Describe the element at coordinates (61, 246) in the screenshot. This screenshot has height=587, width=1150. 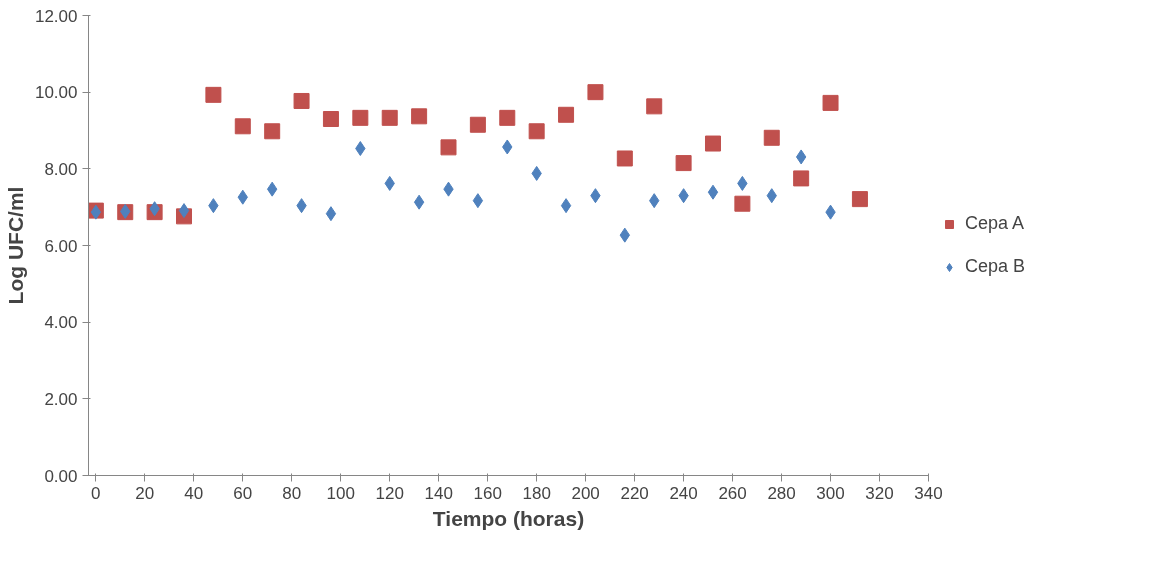
I see `y-tick-label: 6.00` at that location.